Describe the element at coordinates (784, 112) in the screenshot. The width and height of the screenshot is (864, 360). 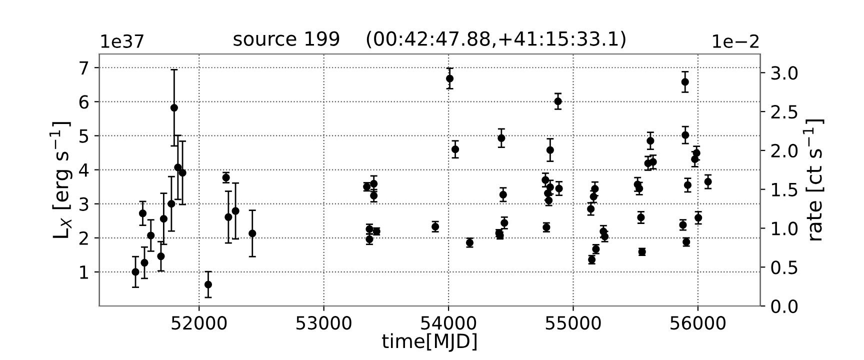
I see `y2-tick-label: 2.5` at that location.